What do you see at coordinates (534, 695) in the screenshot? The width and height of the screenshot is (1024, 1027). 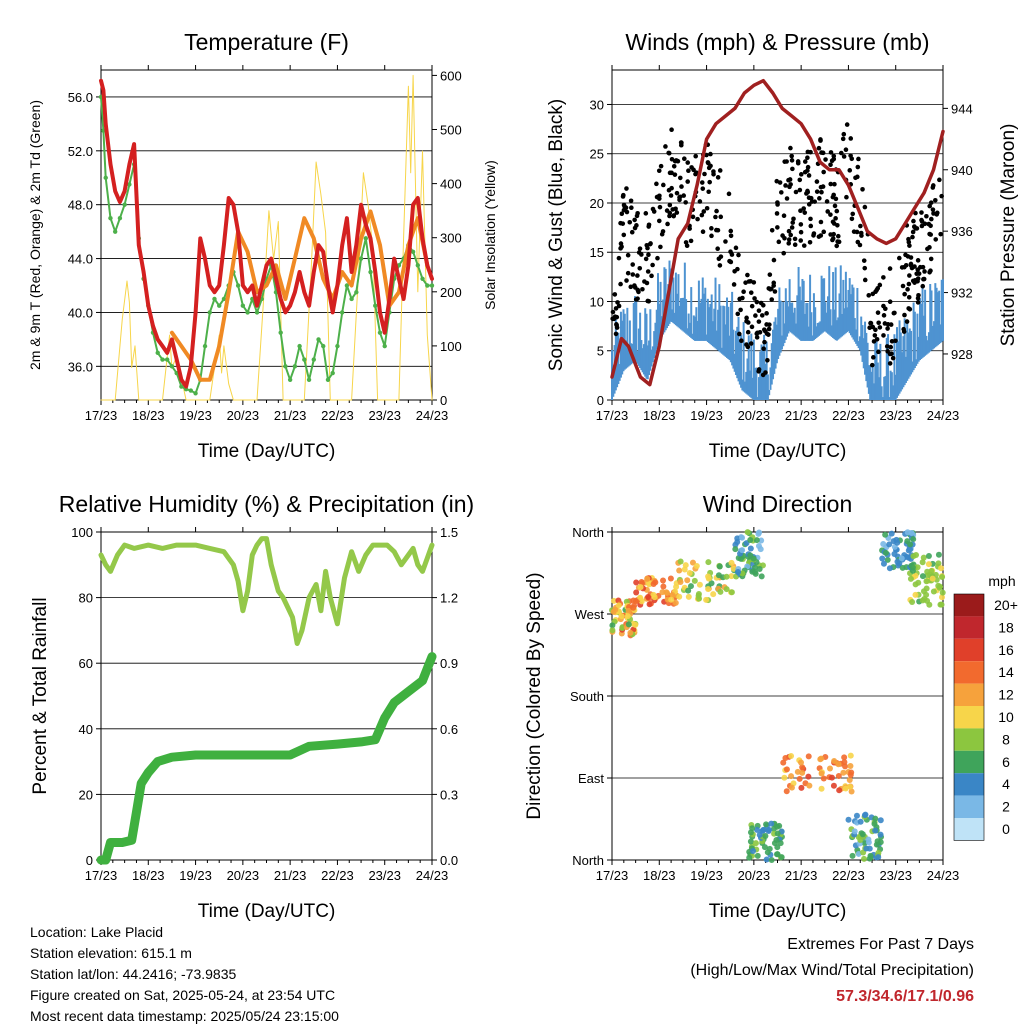 I see `y-axis-label: Direction (Colored By Speed)` at bounding box center [534, 695].